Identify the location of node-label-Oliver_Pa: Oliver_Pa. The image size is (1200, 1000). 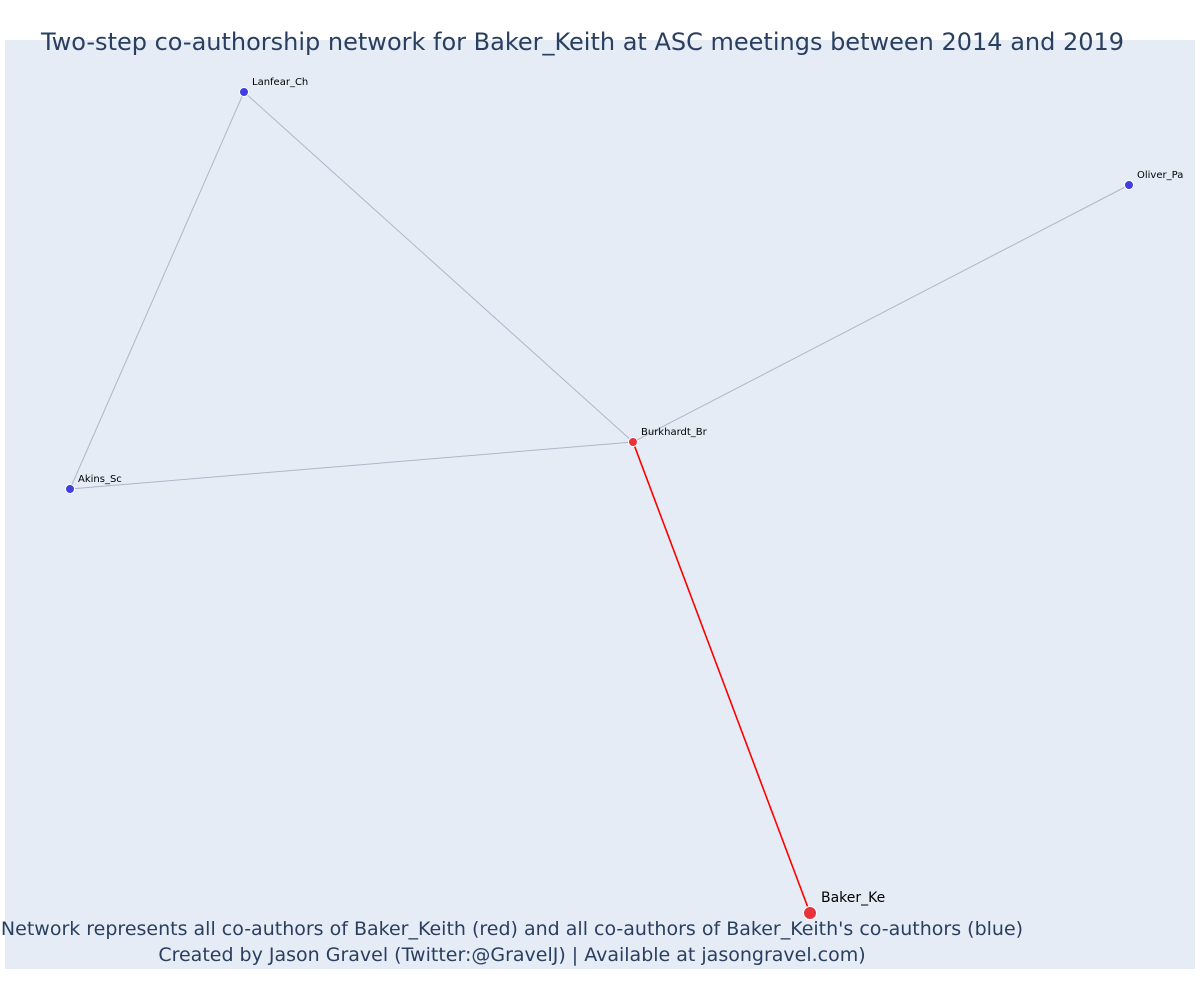
(1160, 175).